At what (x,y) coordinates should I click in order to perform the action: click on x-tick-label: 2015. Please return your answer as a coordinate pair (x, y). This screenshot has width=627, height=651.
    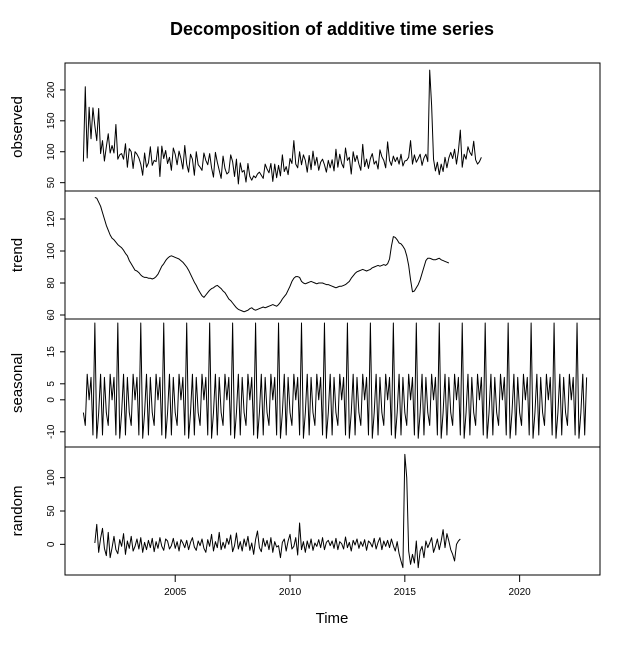
    Looking at the image, I should click on (405, 592).